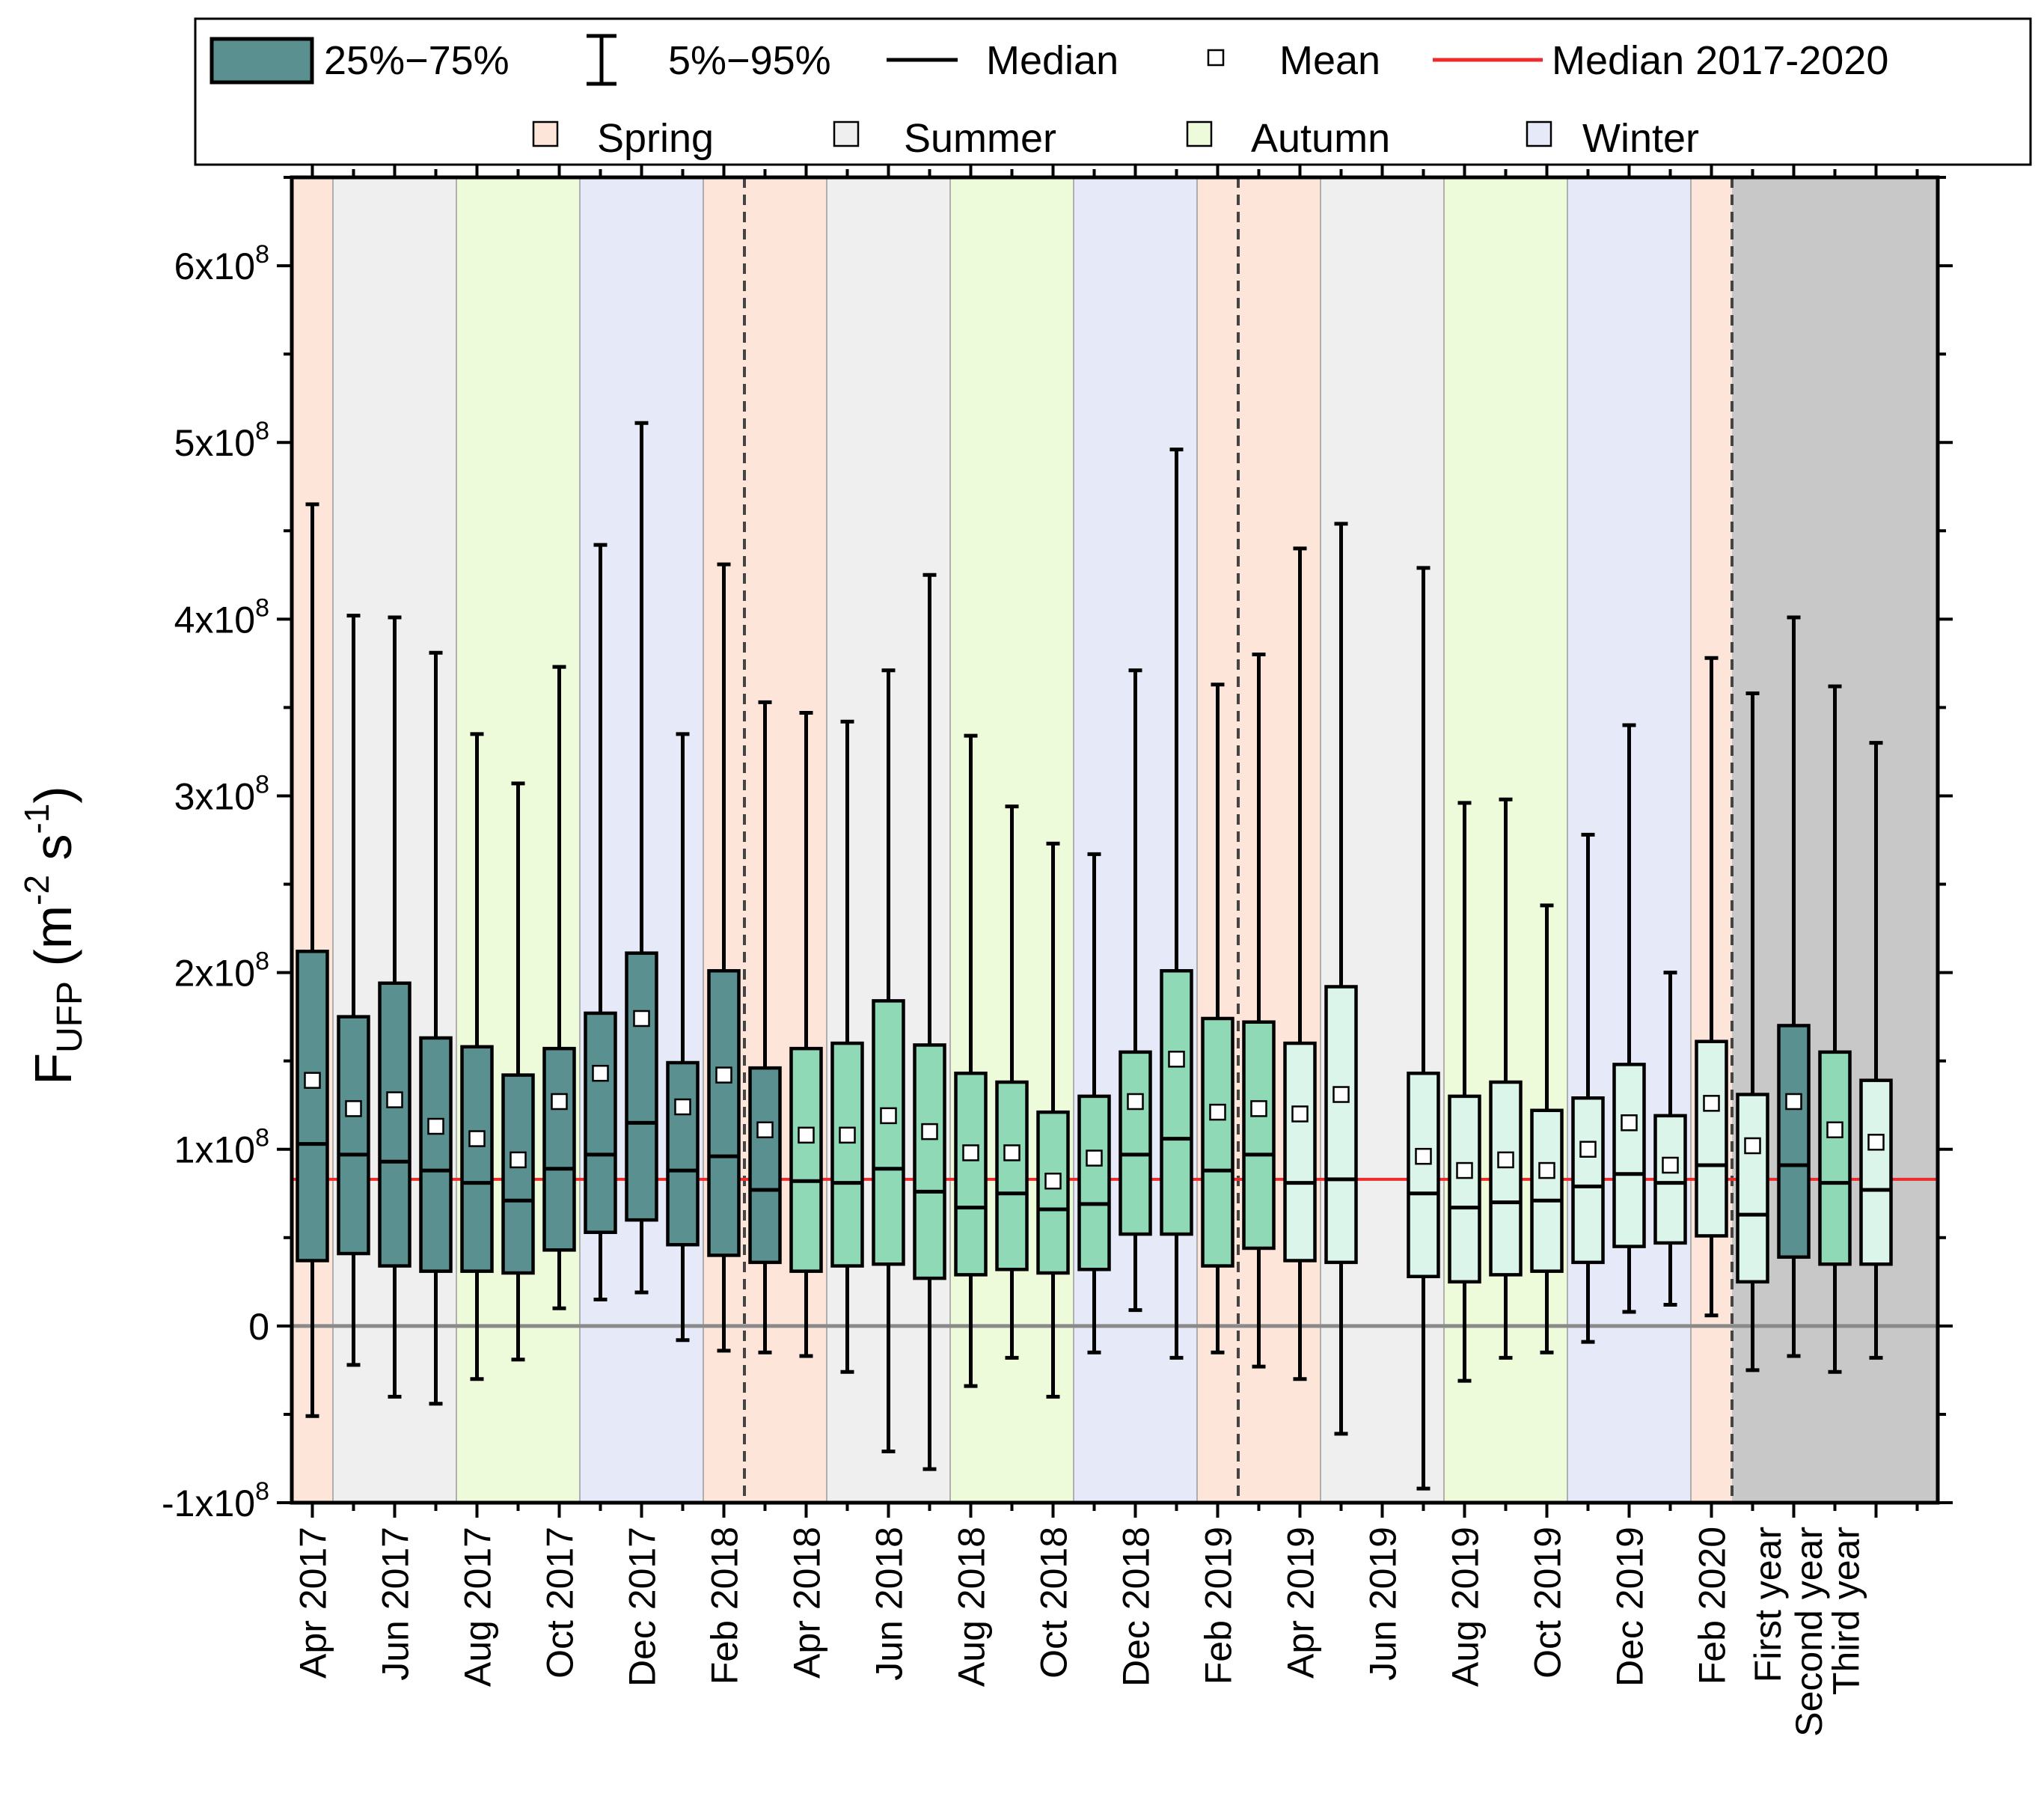  What do you see at coordinates (643, 1607) in the screenshot?
I see `x-tick-label: Dec 2017` at bounding box center [643, 1607].